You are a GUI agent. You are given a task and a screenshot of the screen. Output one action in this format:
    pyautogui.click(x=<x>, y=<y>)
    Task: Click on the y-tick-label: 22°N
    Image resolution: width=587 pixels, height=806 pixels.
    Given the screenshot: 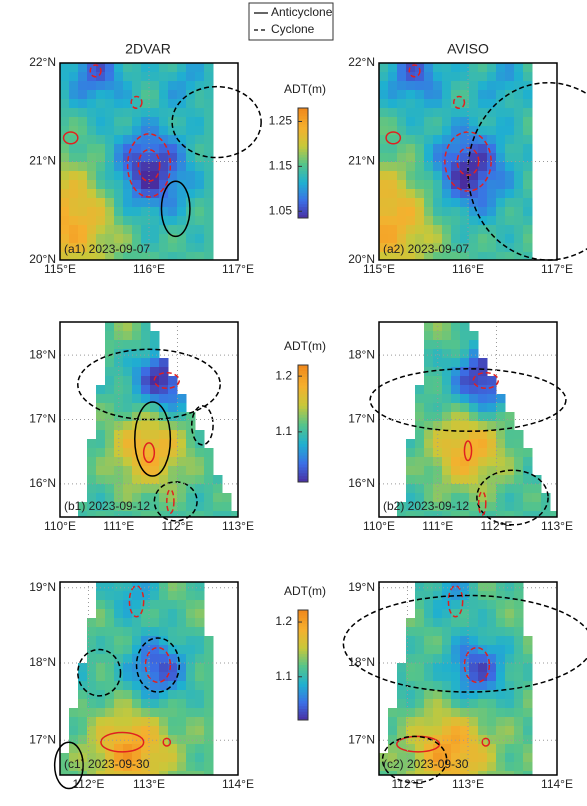 What is the action you would take?
    pyautogui.click(x=42, y=62)
    